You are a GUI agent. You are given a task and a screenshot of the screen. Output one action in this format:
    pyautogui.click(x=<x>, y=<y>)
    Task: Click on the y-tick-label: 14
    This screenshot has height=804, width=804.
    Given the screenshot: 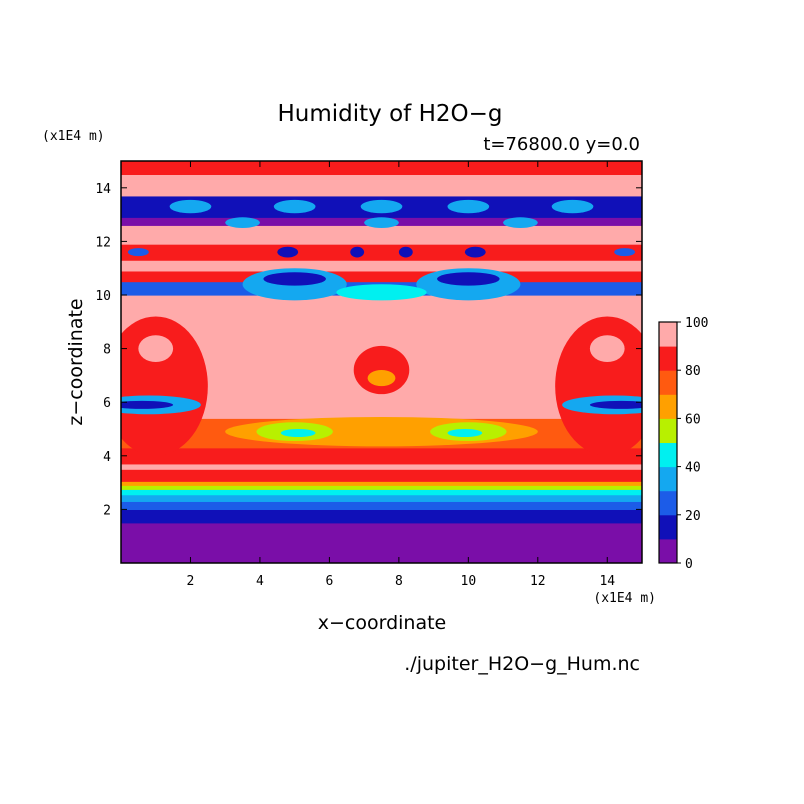 What is the action you would take?
    pyautogui.click(x=103, y=189)
    